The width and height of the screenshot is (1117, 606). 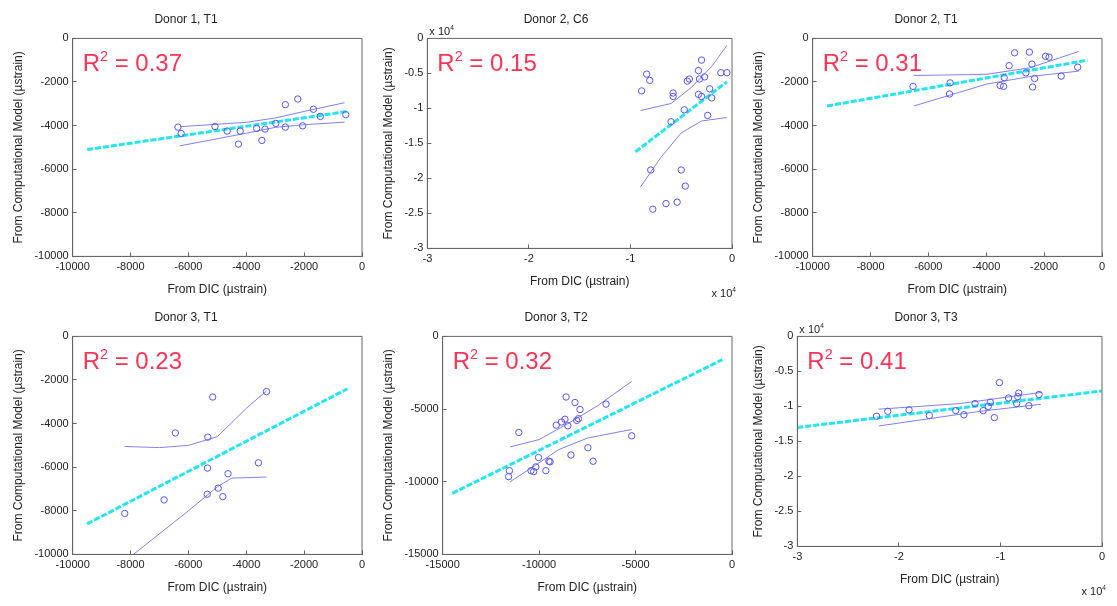 I want to click on x-tick-label: -10000, so click(x=539, y=564).